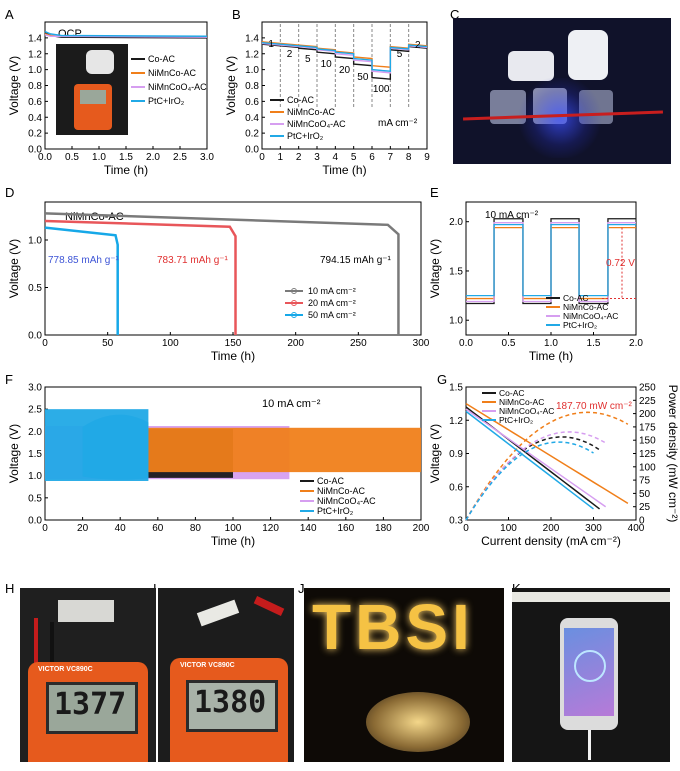 This screenshot has height=771, width=680. I want to click on panel-label: B, so click(236, 14).